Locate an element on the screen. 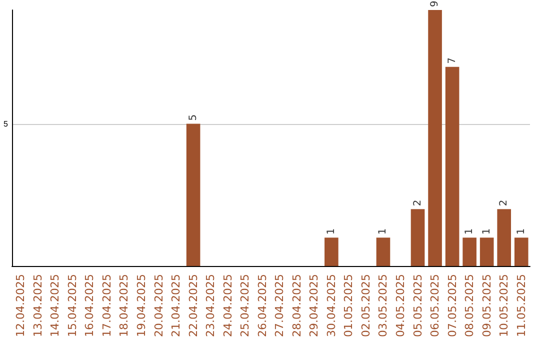  x-tick-label: 21.04.2025 is located at coordinates (176, 306).